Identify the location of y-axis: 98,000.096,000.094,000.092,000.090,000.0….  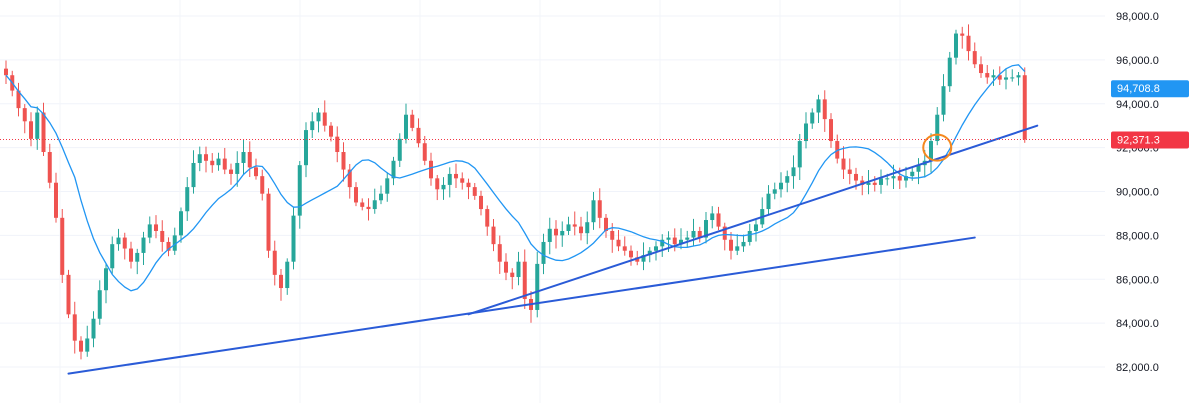
(1137, 192).